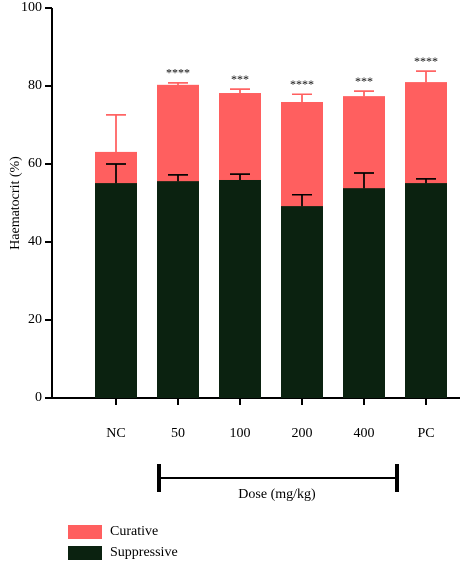 The width and height of the screenshot is (472, 564). Describe the element at coordinates (425, 433) in the screenshot. I see `x-tick-label: PC` at that location.